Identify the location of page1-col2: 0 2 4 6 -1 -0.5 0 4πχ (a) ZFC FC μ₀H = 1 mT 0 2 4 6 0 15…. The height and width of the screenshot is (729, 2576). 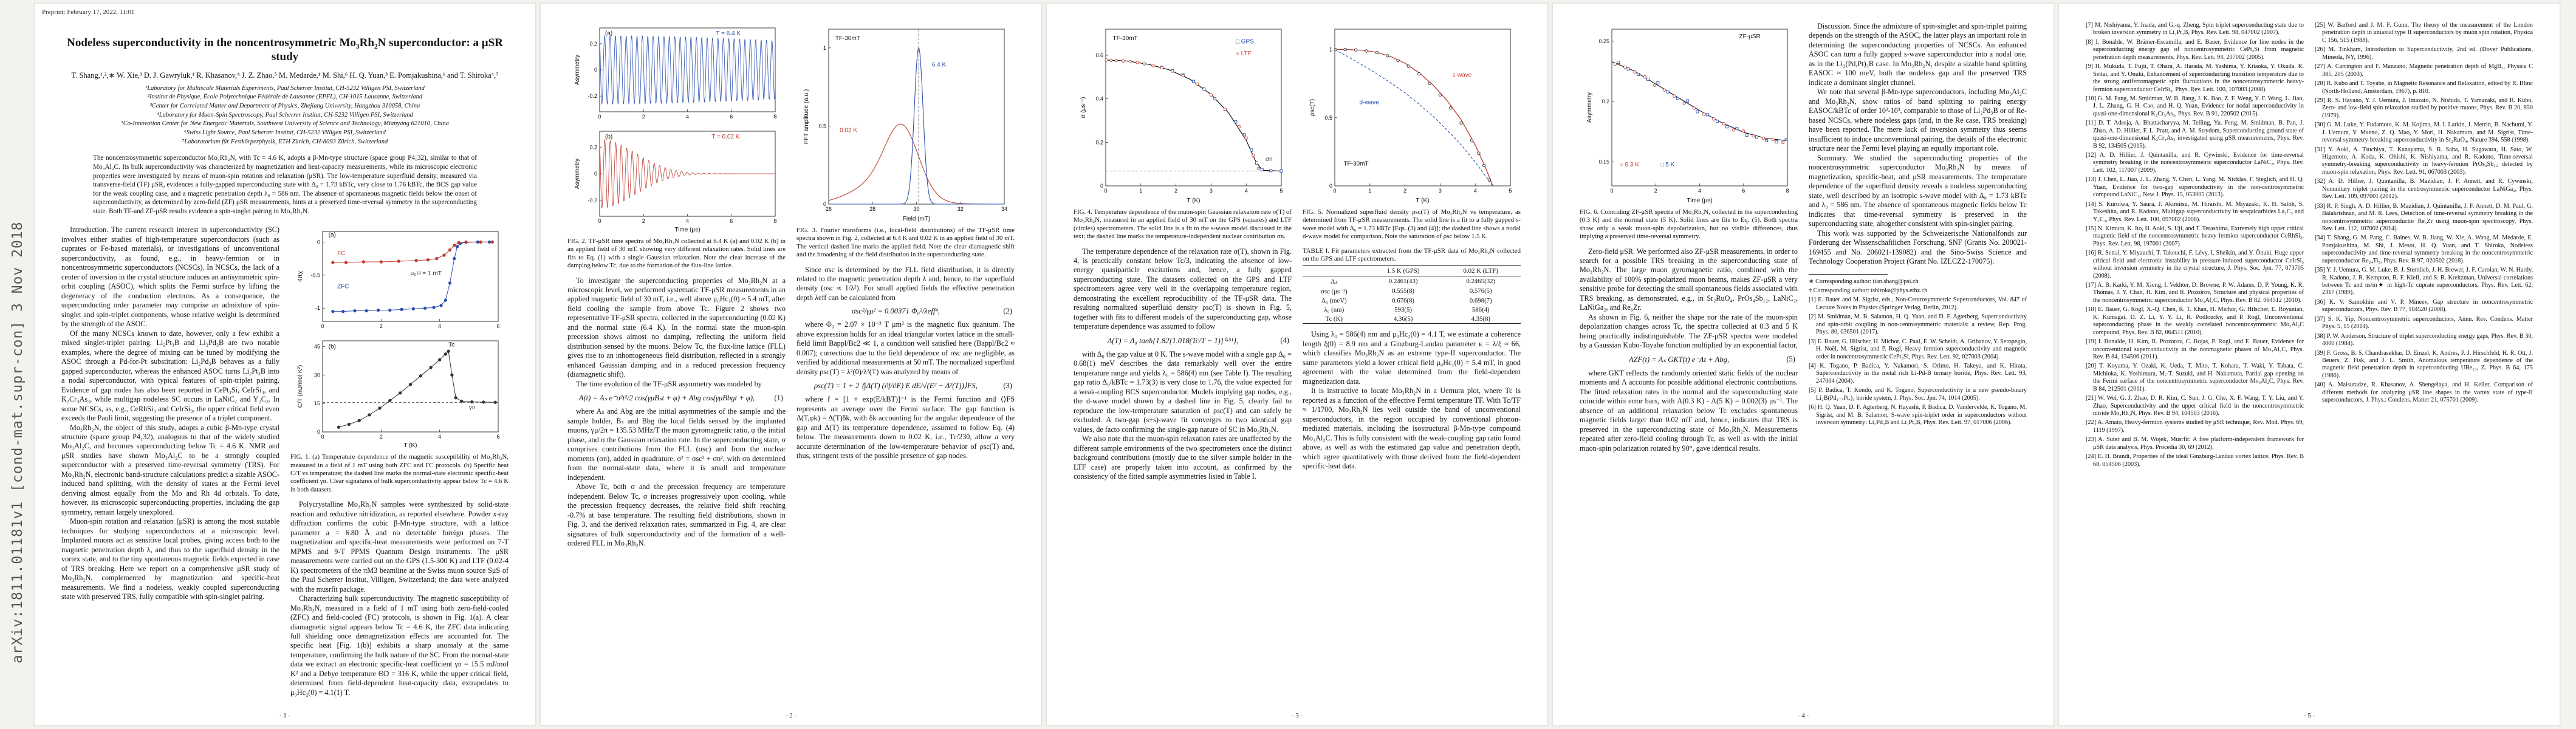
(399, 461).